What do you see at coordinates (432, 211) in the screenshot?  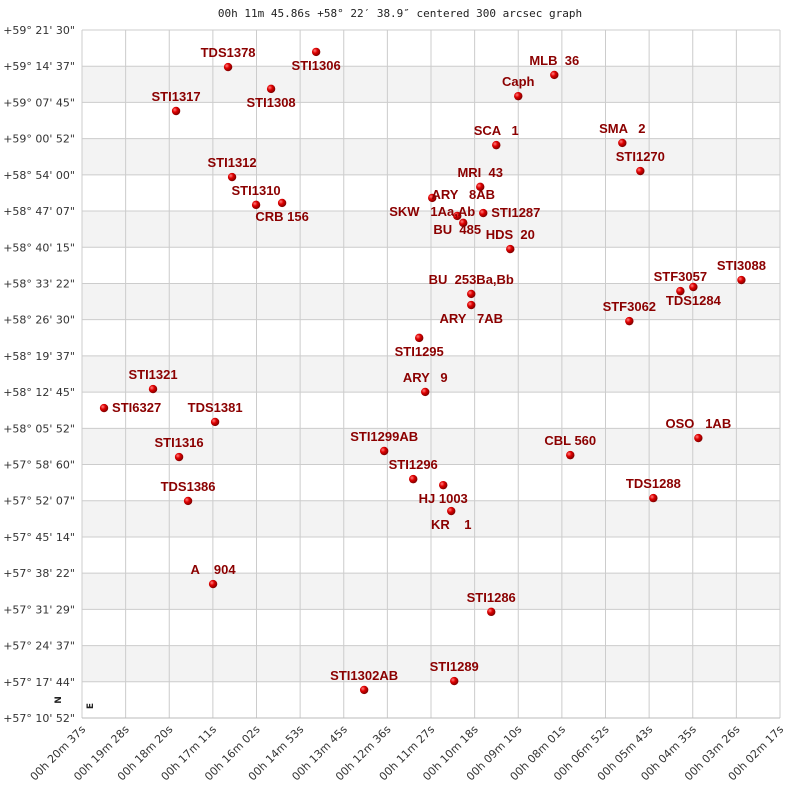 I see `star-label: SKW 1Aa,Ab` at bounding box center [432, 211].